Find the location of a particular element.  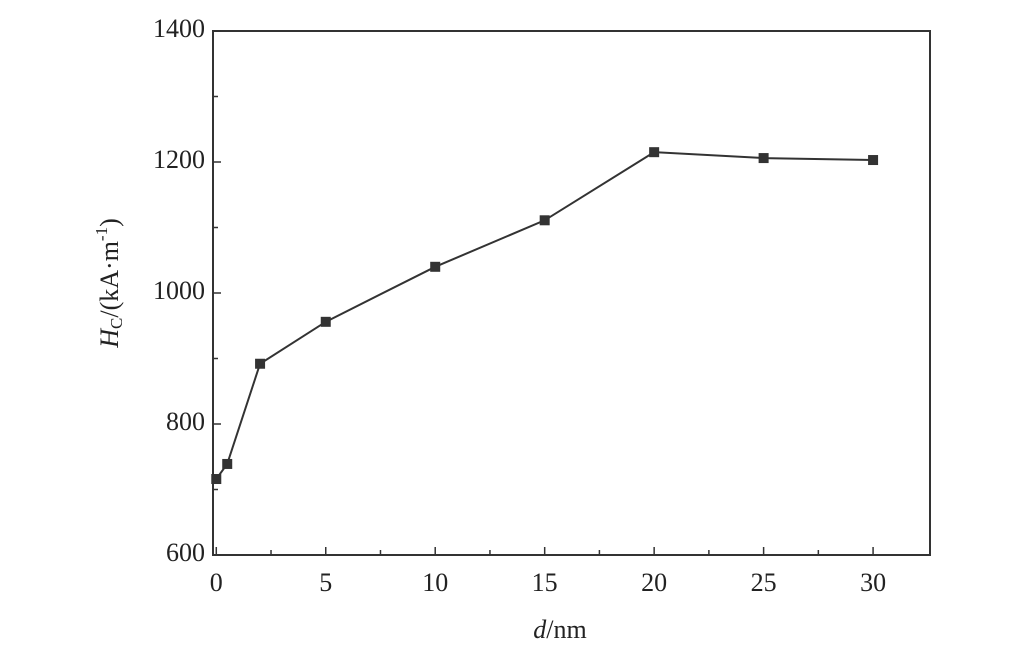

x-tick-label: 5 is located at coordinates (325, 582).